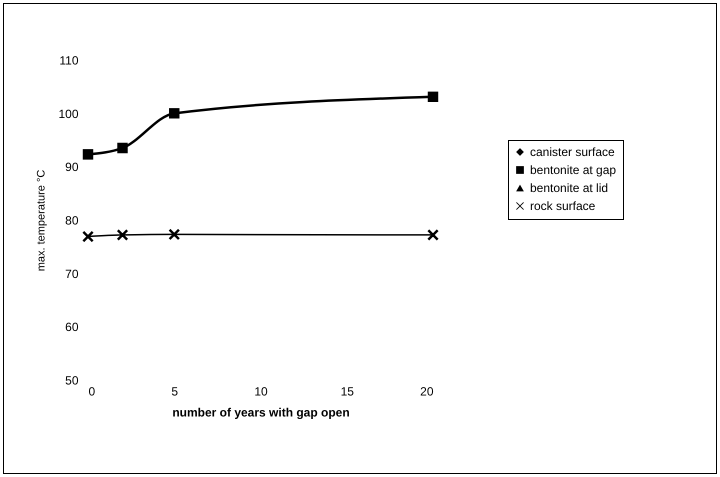  What do you see at coordinates (68, 113) in the screenshot?
I see `y-tick-label: 100` at bounding box center [68, 113].